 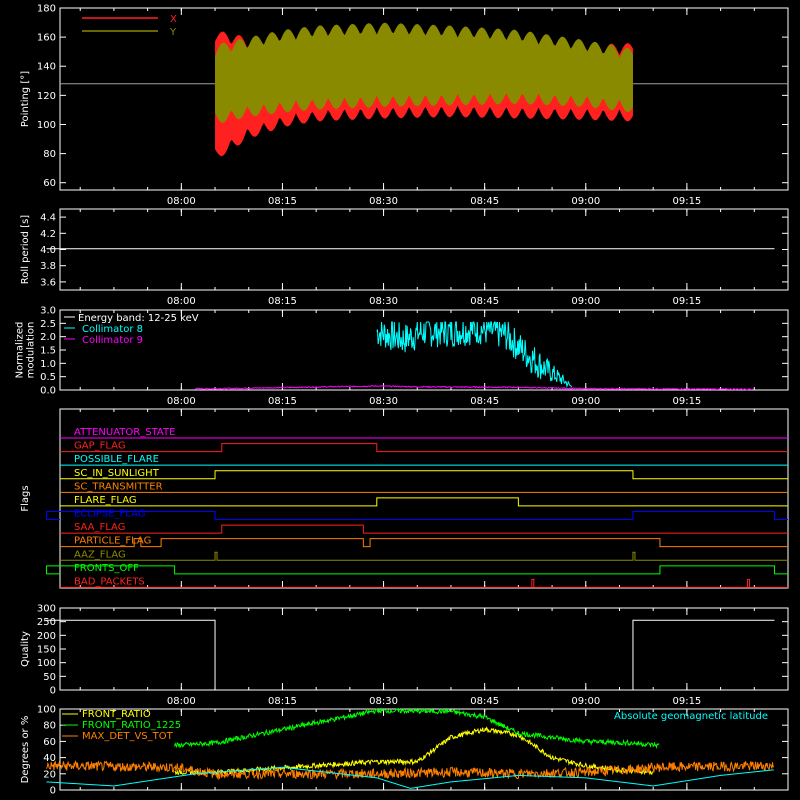 What do you see at coordinates (46, 125) in the screenshot?
I see `pointing-ytick-label: 100` at bounding box center [46, 125].